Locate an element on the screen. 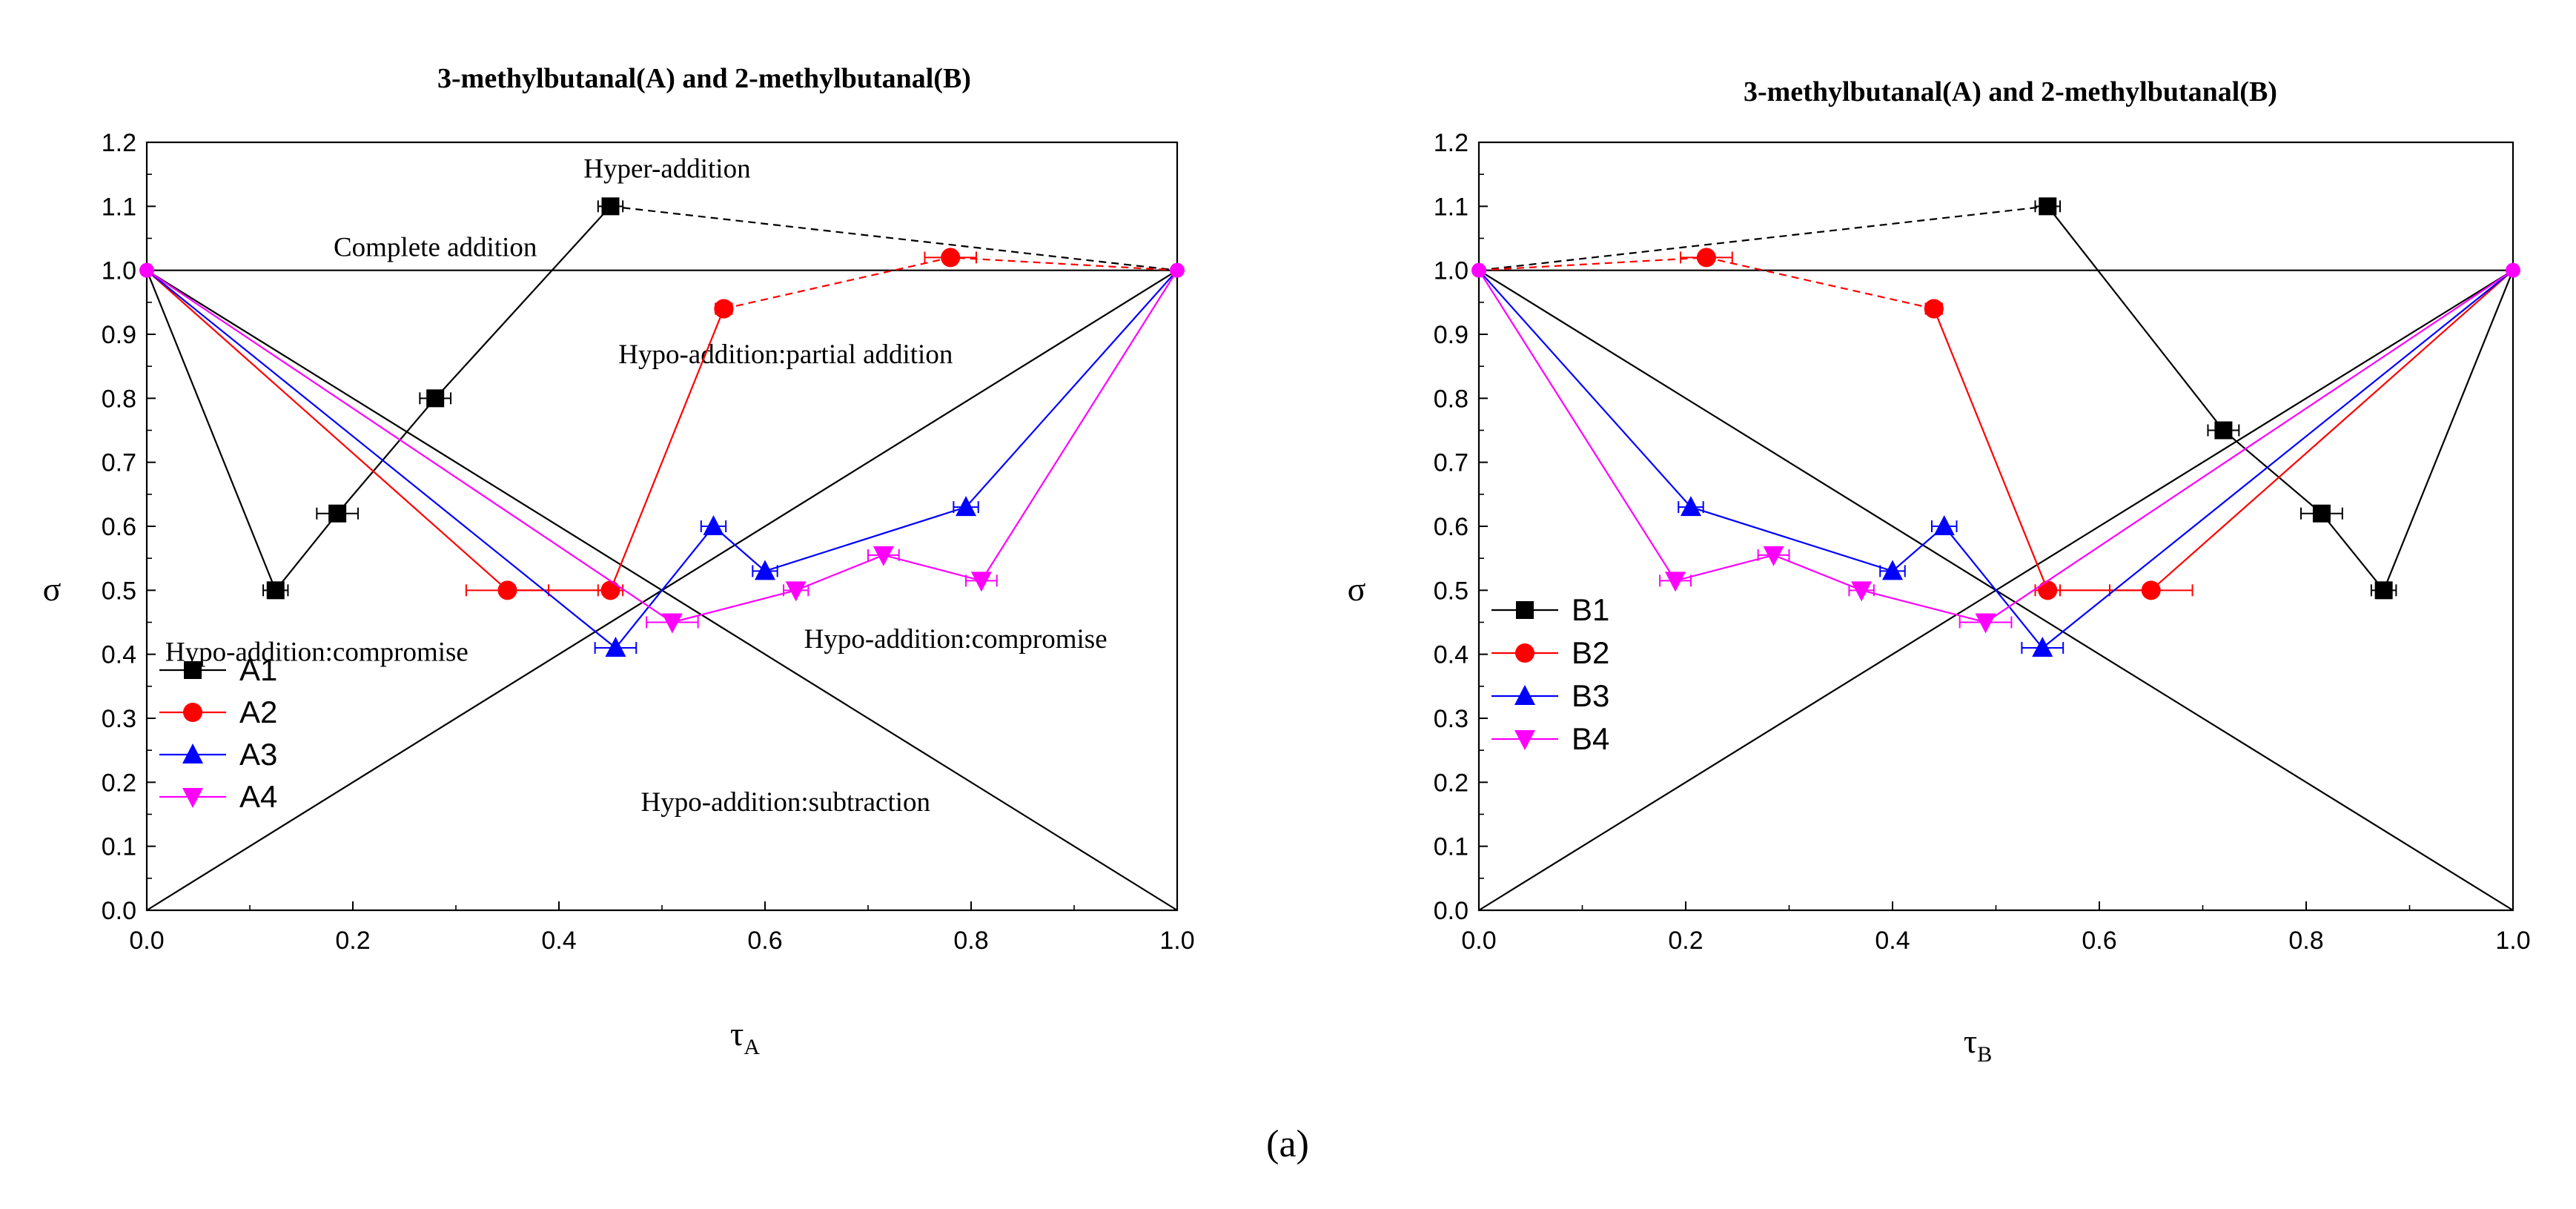  x-tick-label: 1.0 is located at coordinates (2512, 941).